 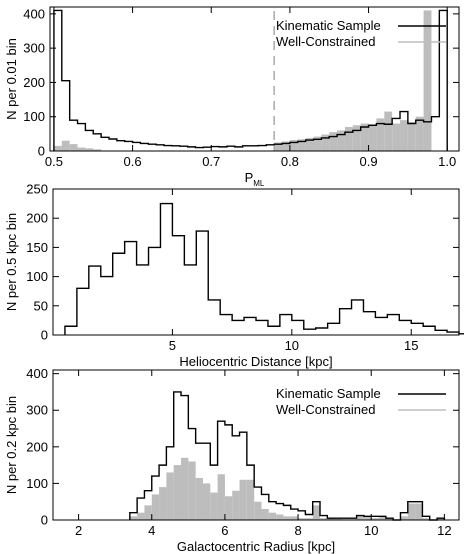 What do you see at coordinates (37, 247) in the screenshot?
I see `y-tick-label: 150` at bounding box center [37, 247].